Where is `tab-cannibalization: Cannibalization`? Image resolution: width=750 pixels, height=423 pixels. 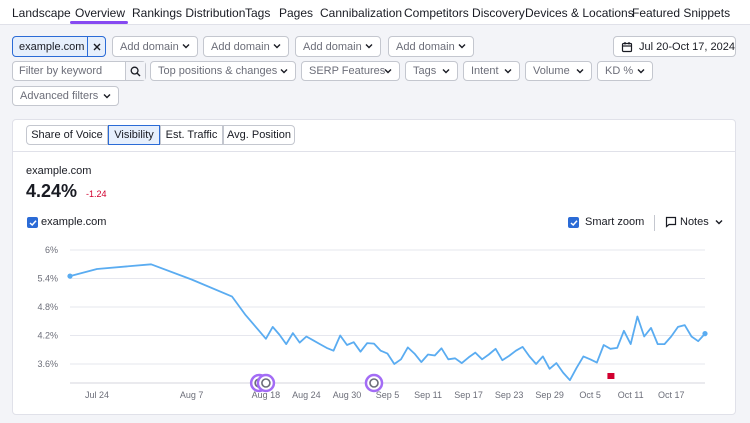
tab-cannibalization: Cannibalization is located at coordinates (361, 13).